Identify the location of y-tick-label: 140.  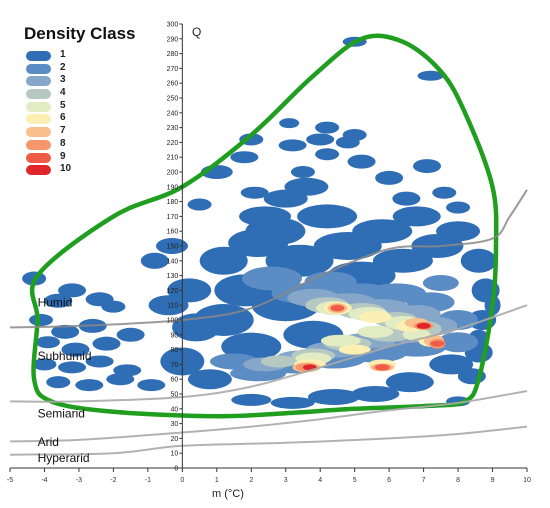
(173, 261).